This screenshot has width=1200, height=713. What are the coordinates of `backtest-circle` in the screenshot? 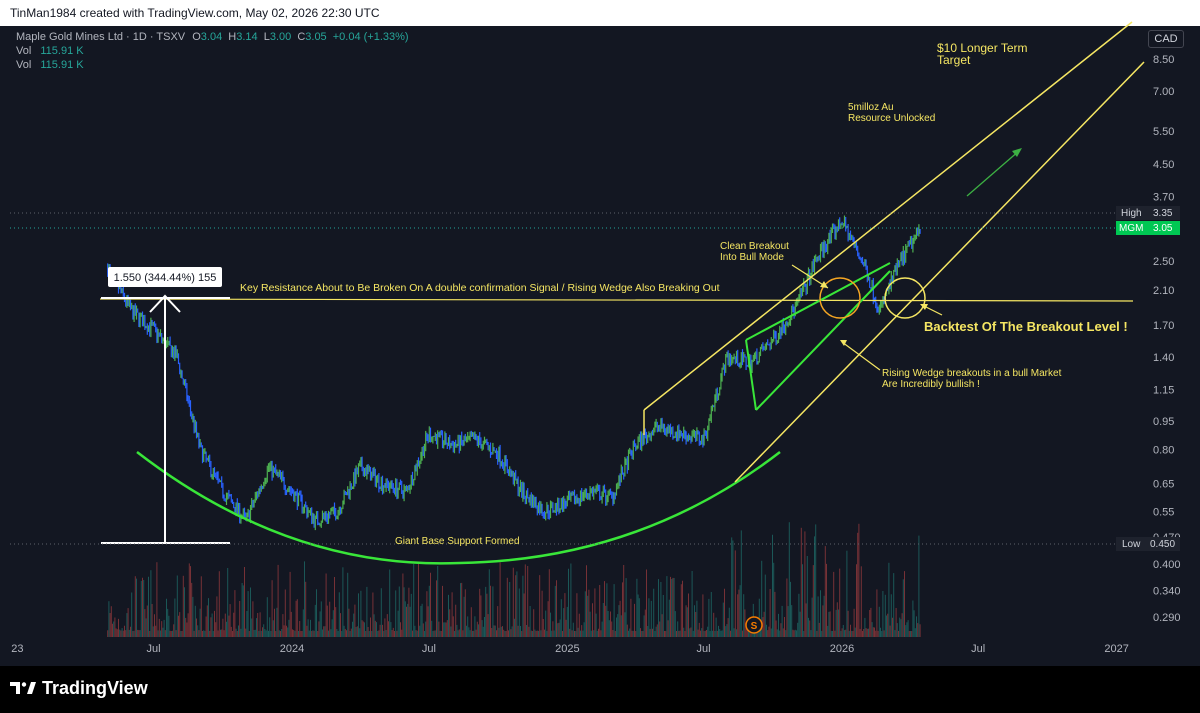 It's located at (905, 298).